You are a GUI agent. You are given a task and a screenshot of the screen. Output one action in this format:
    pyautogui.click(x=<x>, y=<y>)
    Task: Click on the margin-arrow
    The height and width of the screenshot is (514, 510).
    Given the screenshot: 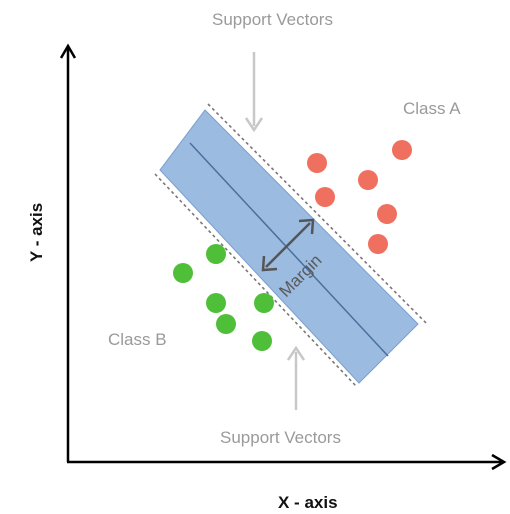 What is the action you would take?
    pyautogui.click(x=288, y=245)
    